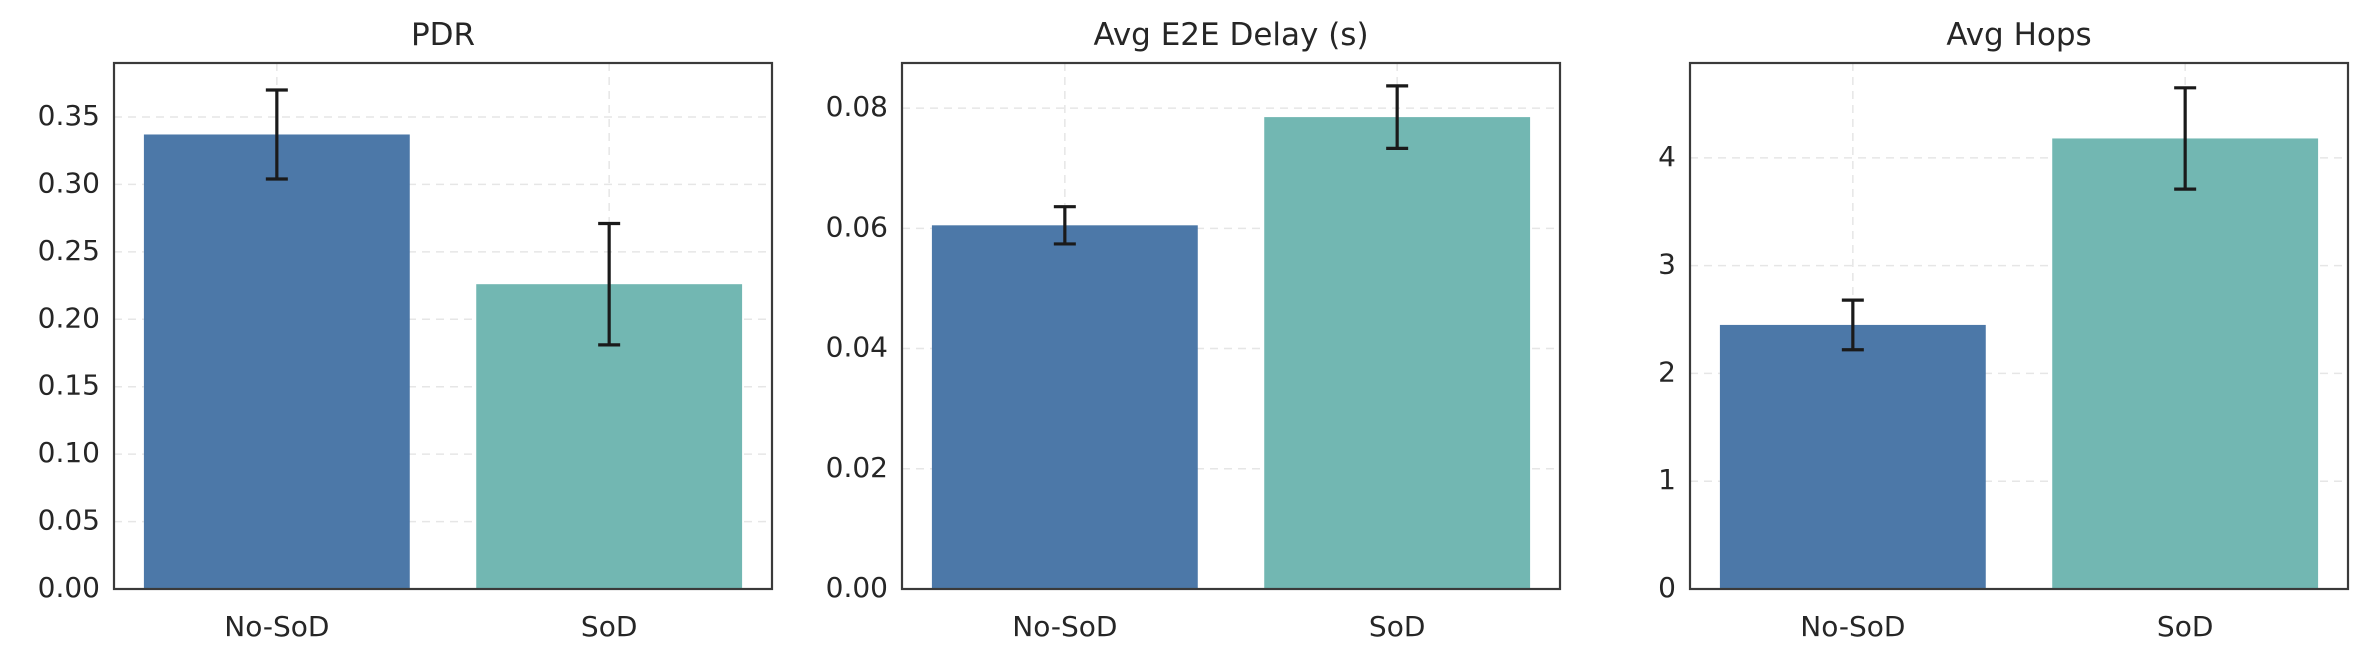  I want to click on chart-title: Avg Hops, so click(2018, 35).